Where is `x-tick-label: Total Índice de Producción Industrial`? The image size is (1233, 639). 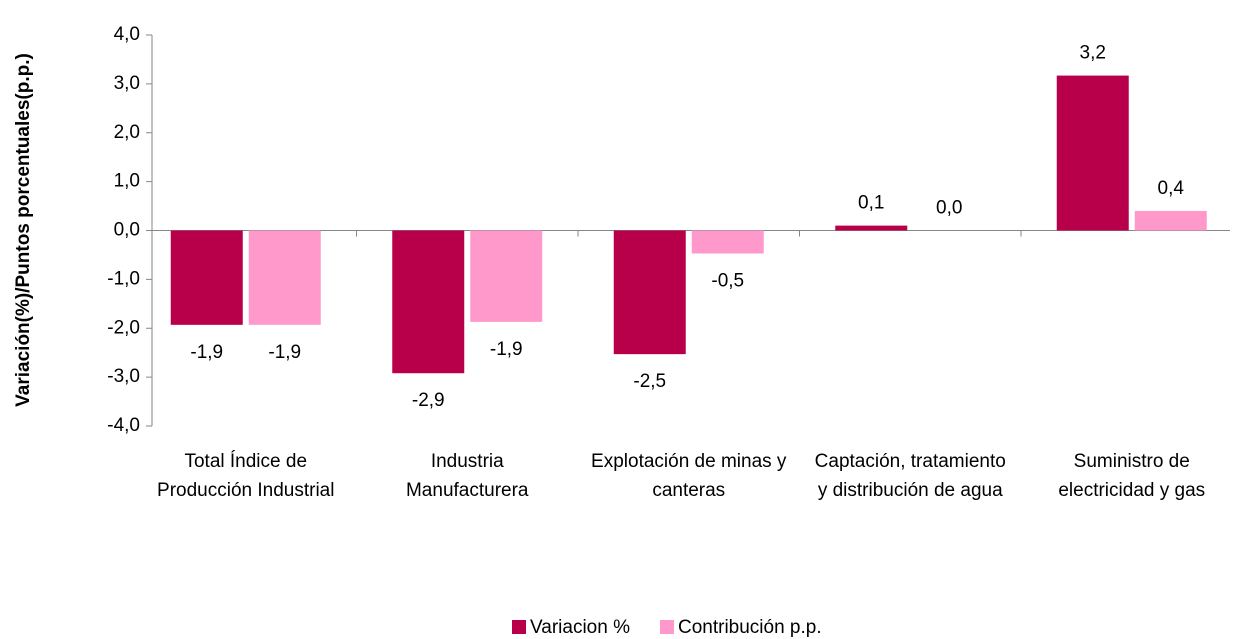
x-tick-label: Total Índice de Producción Industrial is located at coordinates (246, 476).